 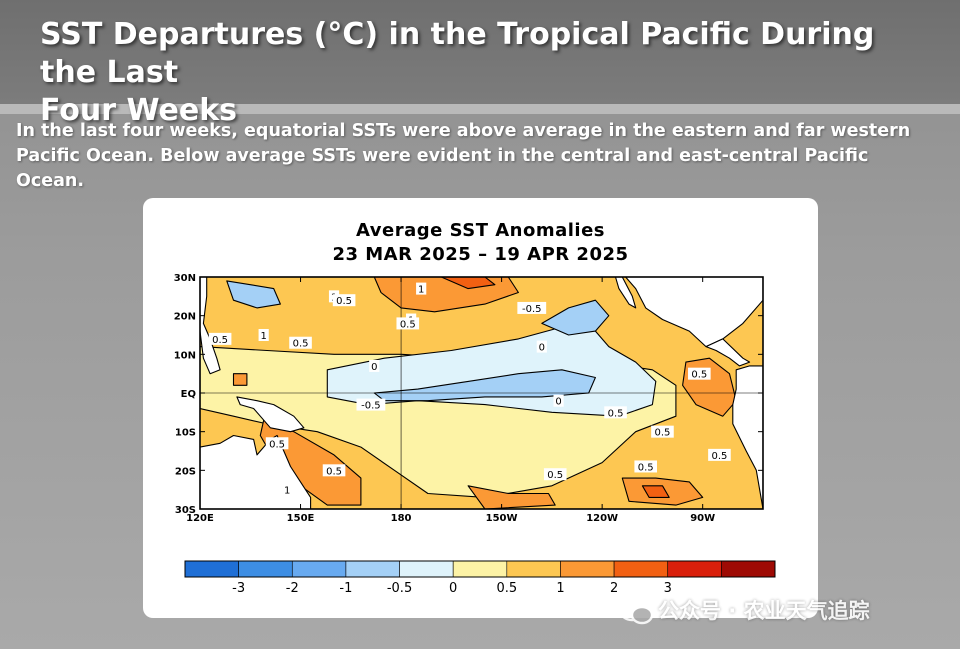 I want to click on land-new-guinea, so click(x=270, y=414).